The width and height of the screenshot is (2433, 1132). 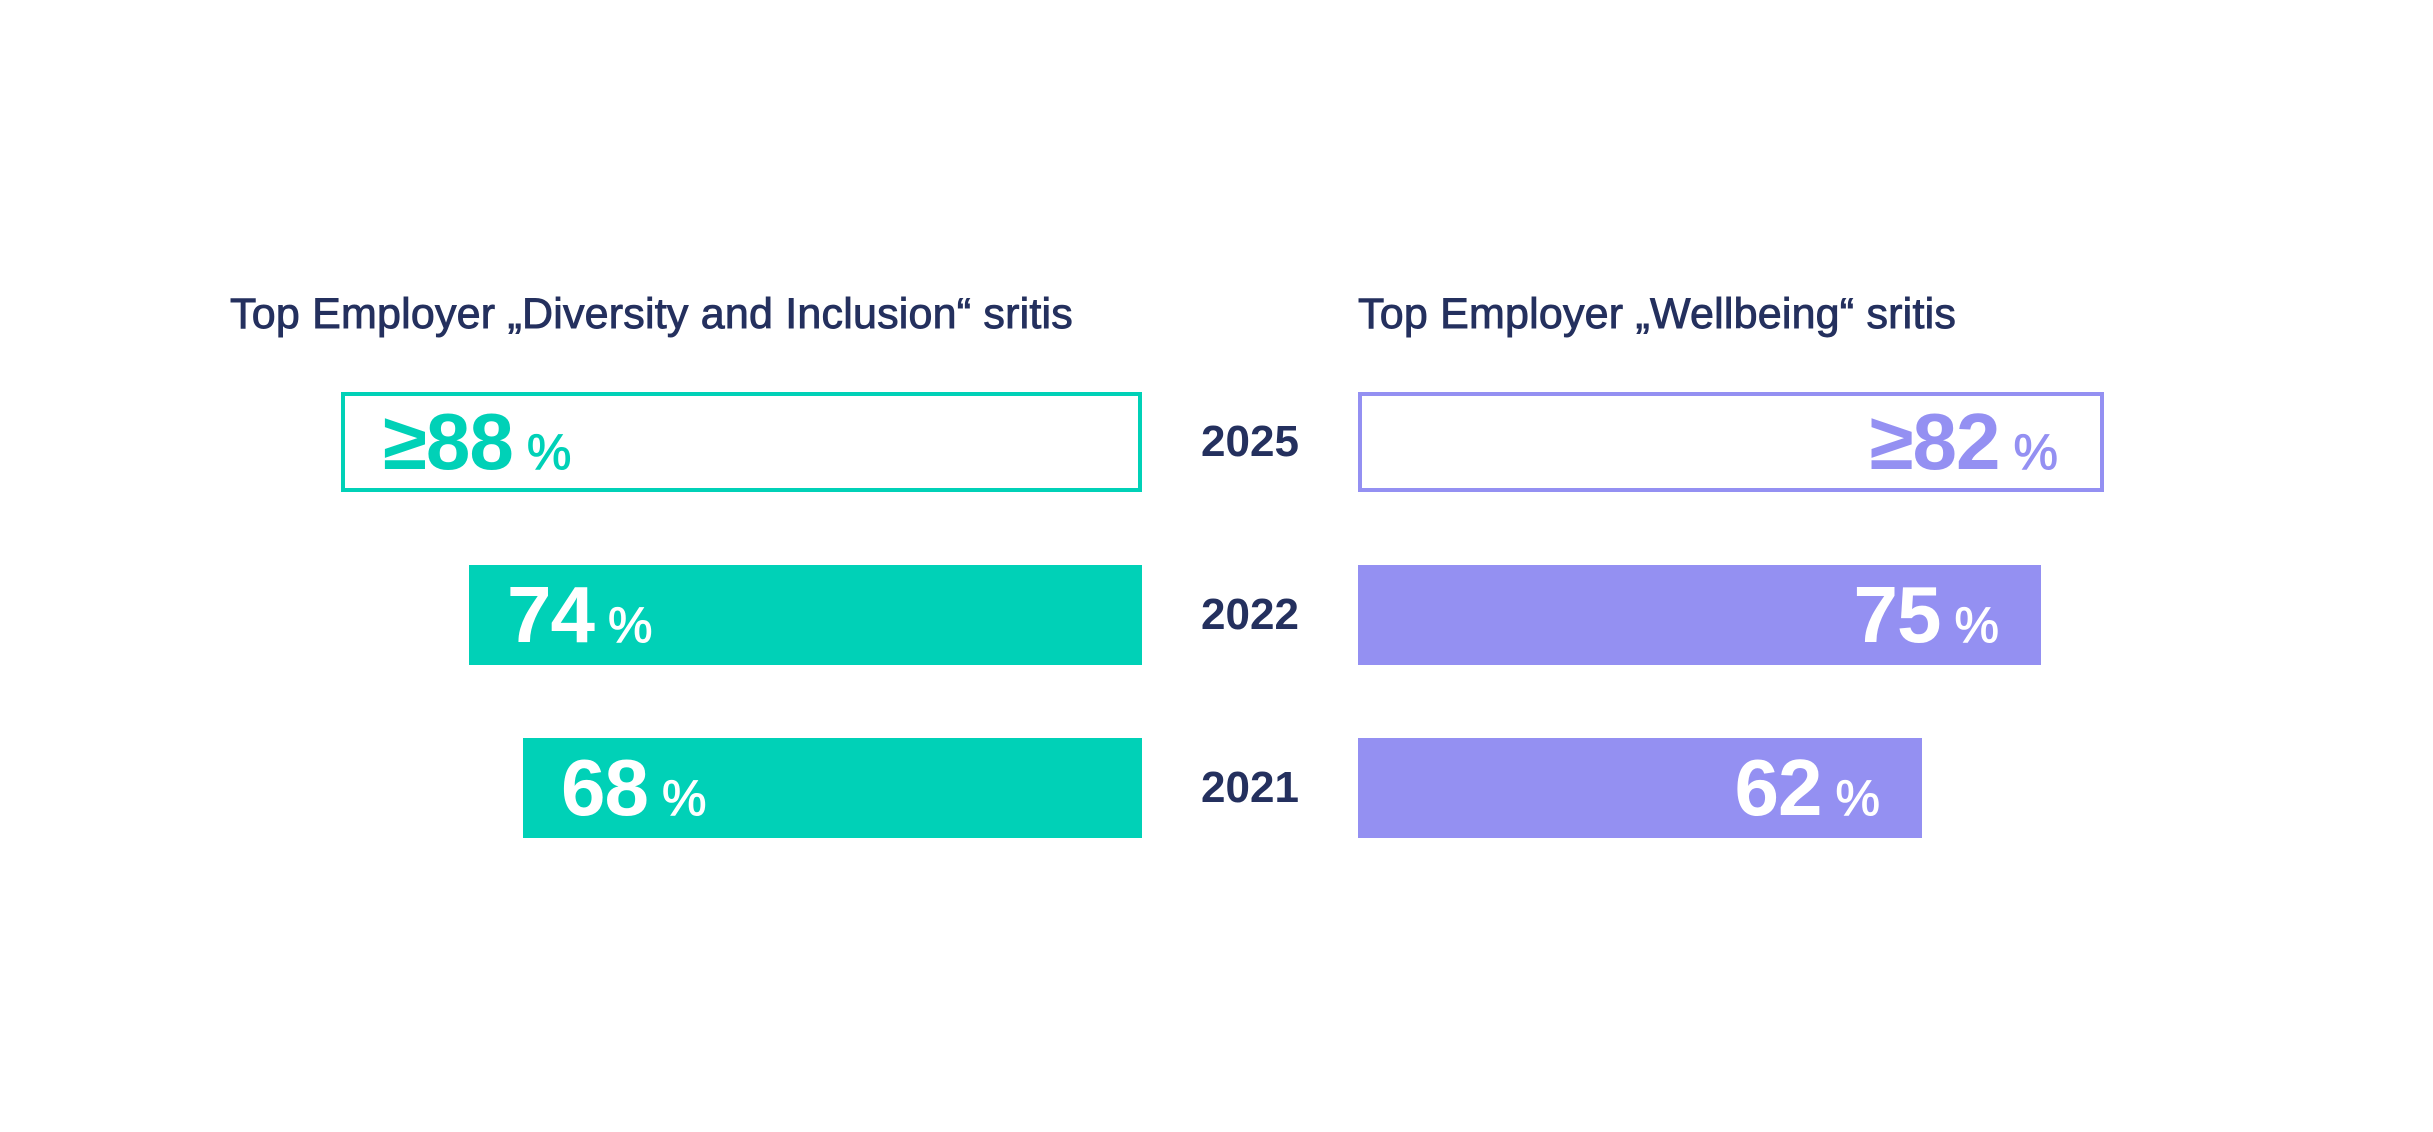 I want to click on left-bar-value: ≥88, so click(x=448, y=441).